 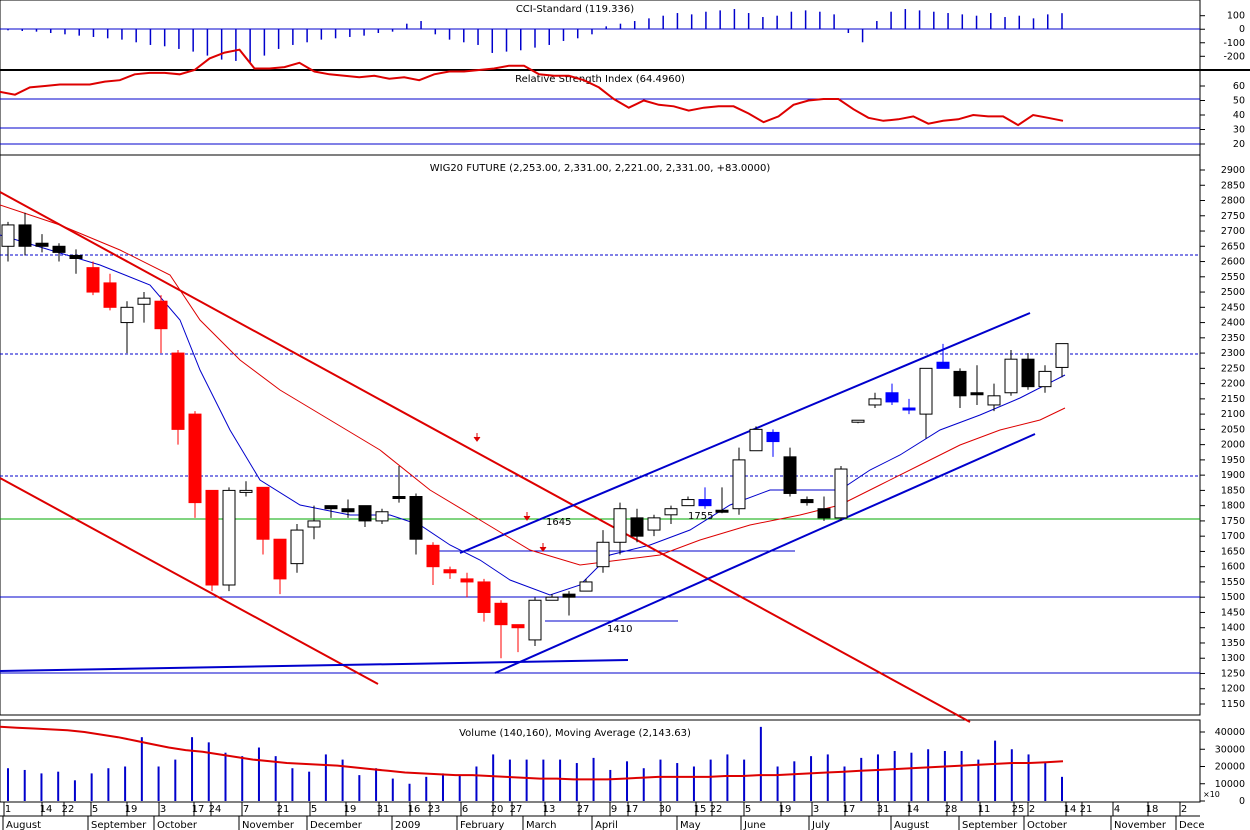 I want to click on x-tick-label: 14, so click(x=1070, y=809).